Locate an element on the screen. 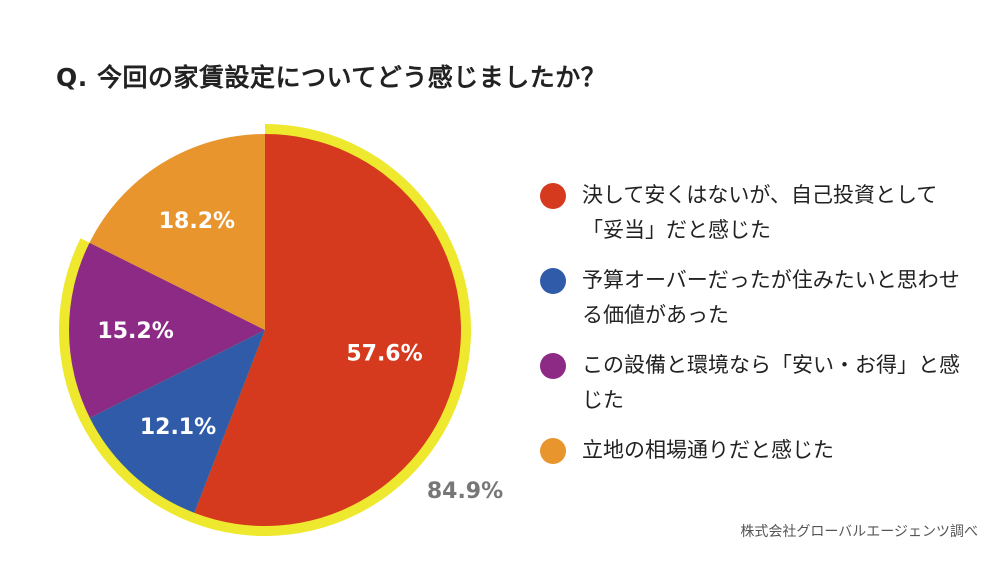 The height and width of the screenshot is (563, 1000). slice-value-label: 18.2% is located at coordinates (197, 221).